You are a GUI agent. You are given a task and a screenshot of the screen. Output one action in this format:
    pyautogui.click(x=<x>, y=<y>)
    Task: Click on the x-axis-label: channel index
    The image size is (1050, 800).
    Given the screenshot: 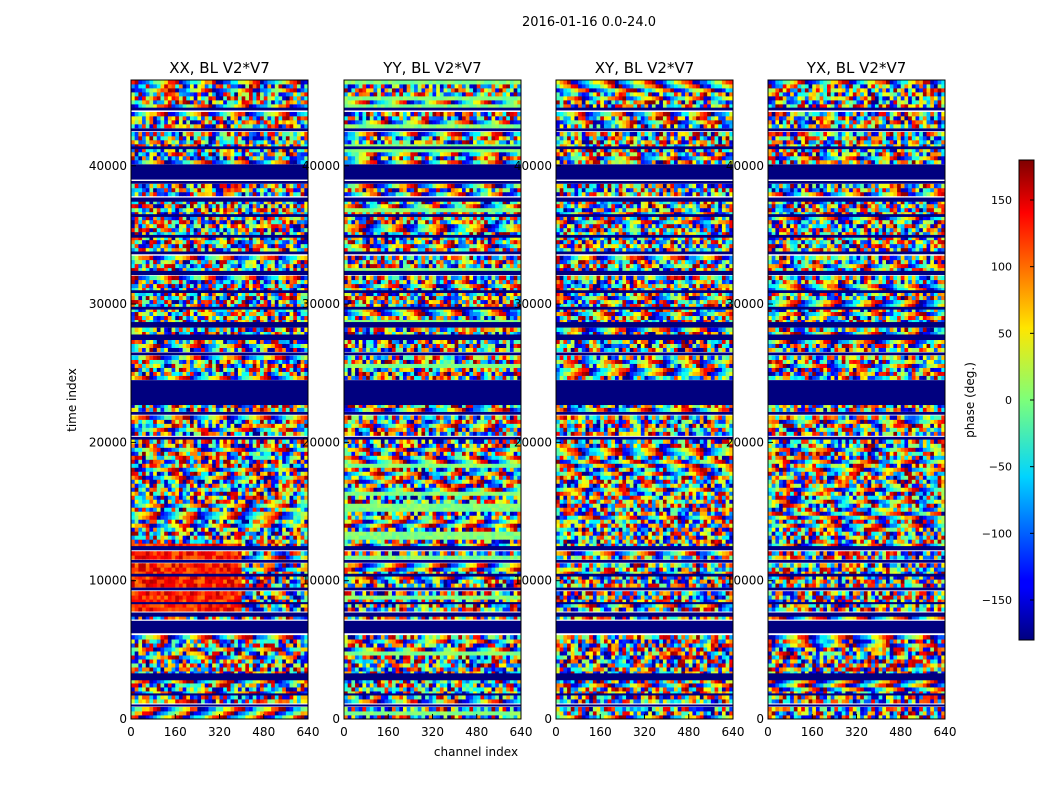 What is the action you would take?
    pyautogui.click(x=476, y=752)
    